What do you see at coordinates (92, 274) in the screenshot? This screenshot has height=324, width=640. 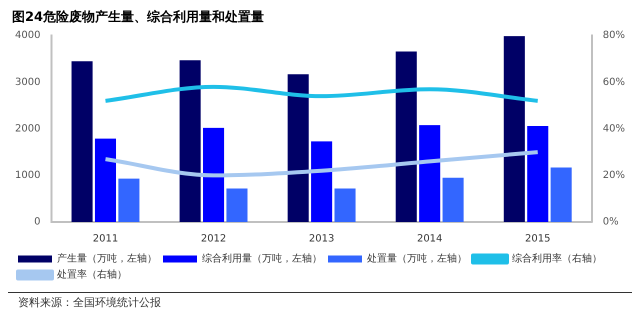 I see `legend-label: 处置率（右轴）` at bounding box center [92, 274].